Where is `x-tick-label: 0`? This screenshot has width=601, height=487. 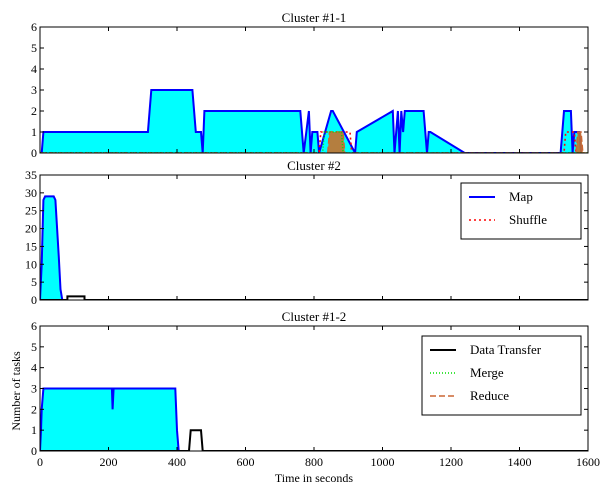
x-tick-label: 0 is located at coordinates (40, 462).